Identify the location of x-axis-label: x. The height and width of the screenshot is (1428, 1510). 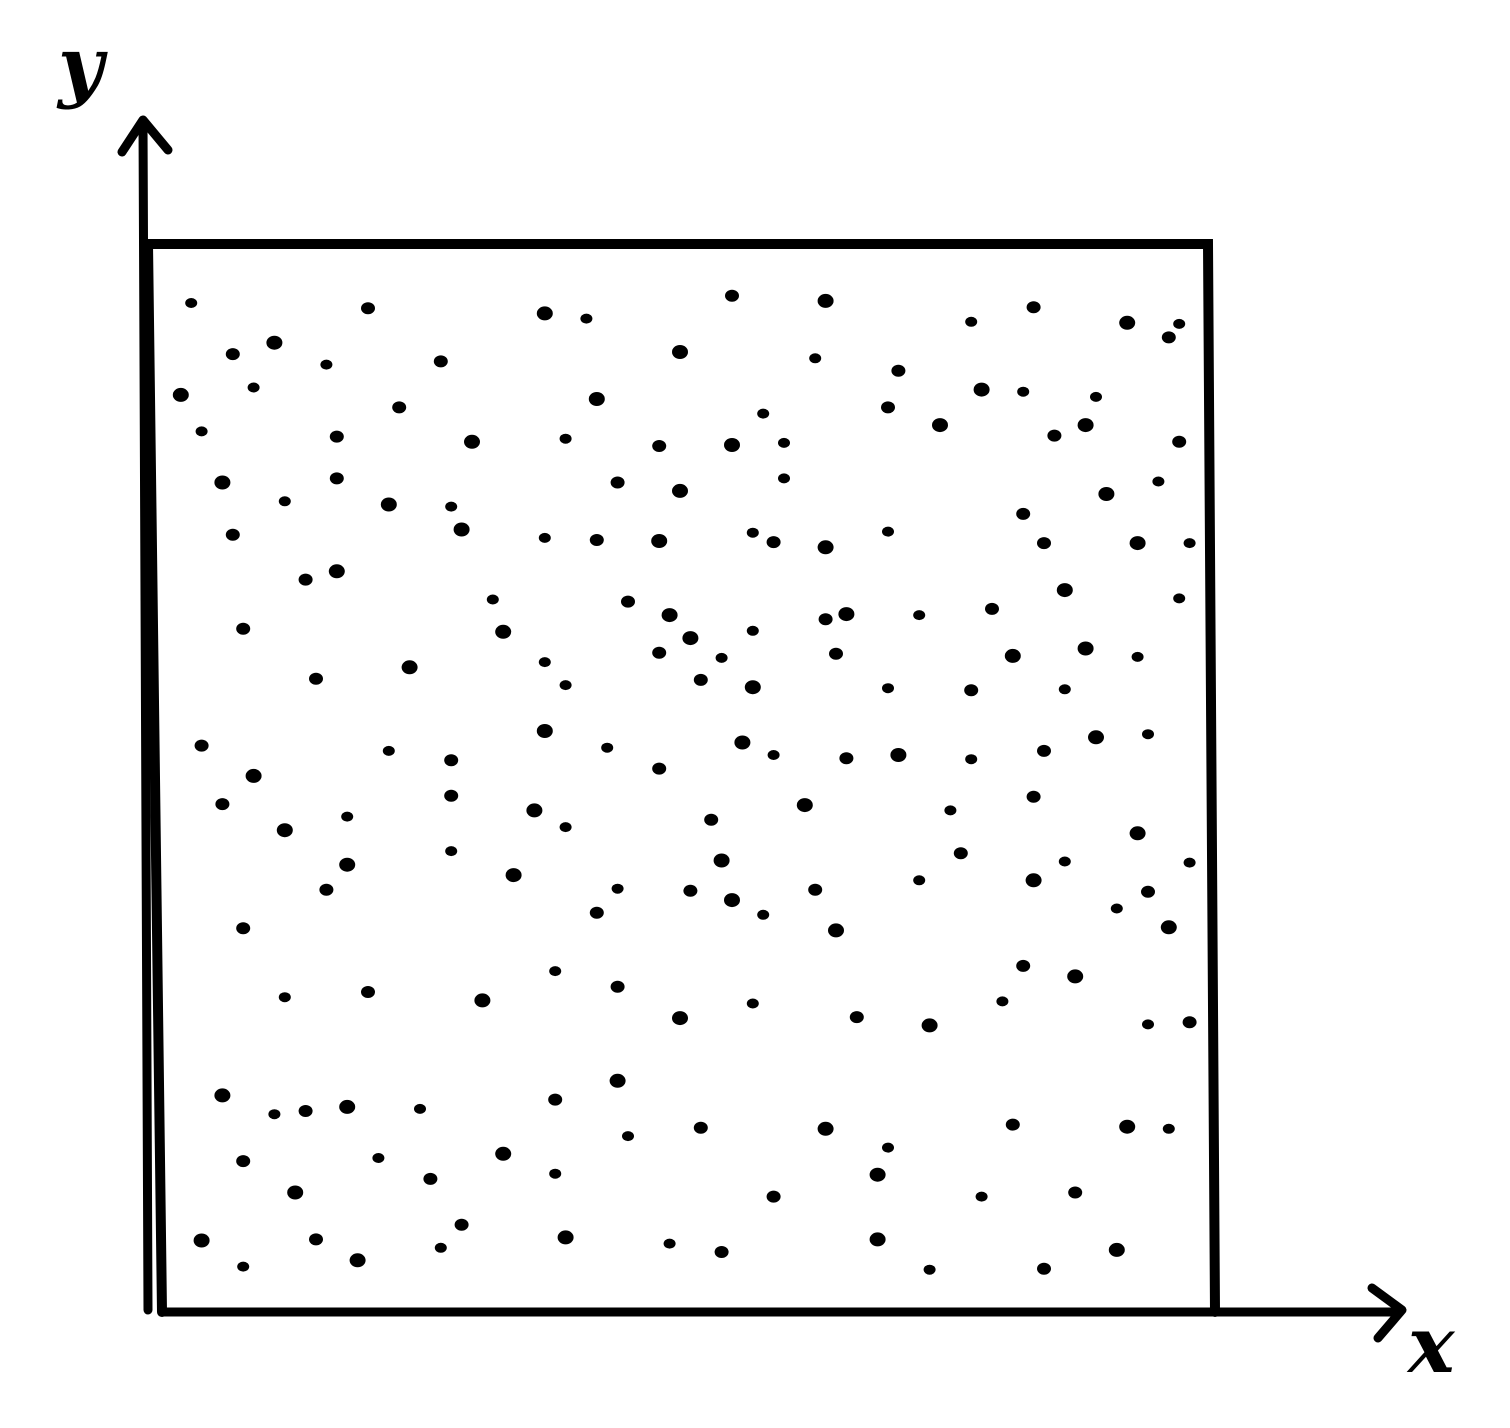
(1431, 1345).